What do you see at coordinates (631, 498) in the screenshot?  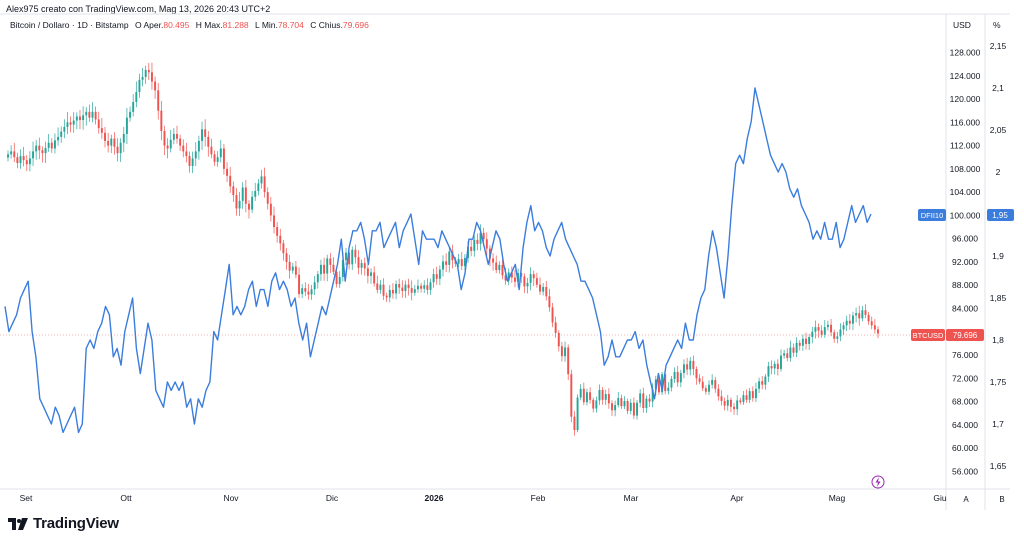 I see `time-tick-label: Mar` at bounding box center [631, 498].